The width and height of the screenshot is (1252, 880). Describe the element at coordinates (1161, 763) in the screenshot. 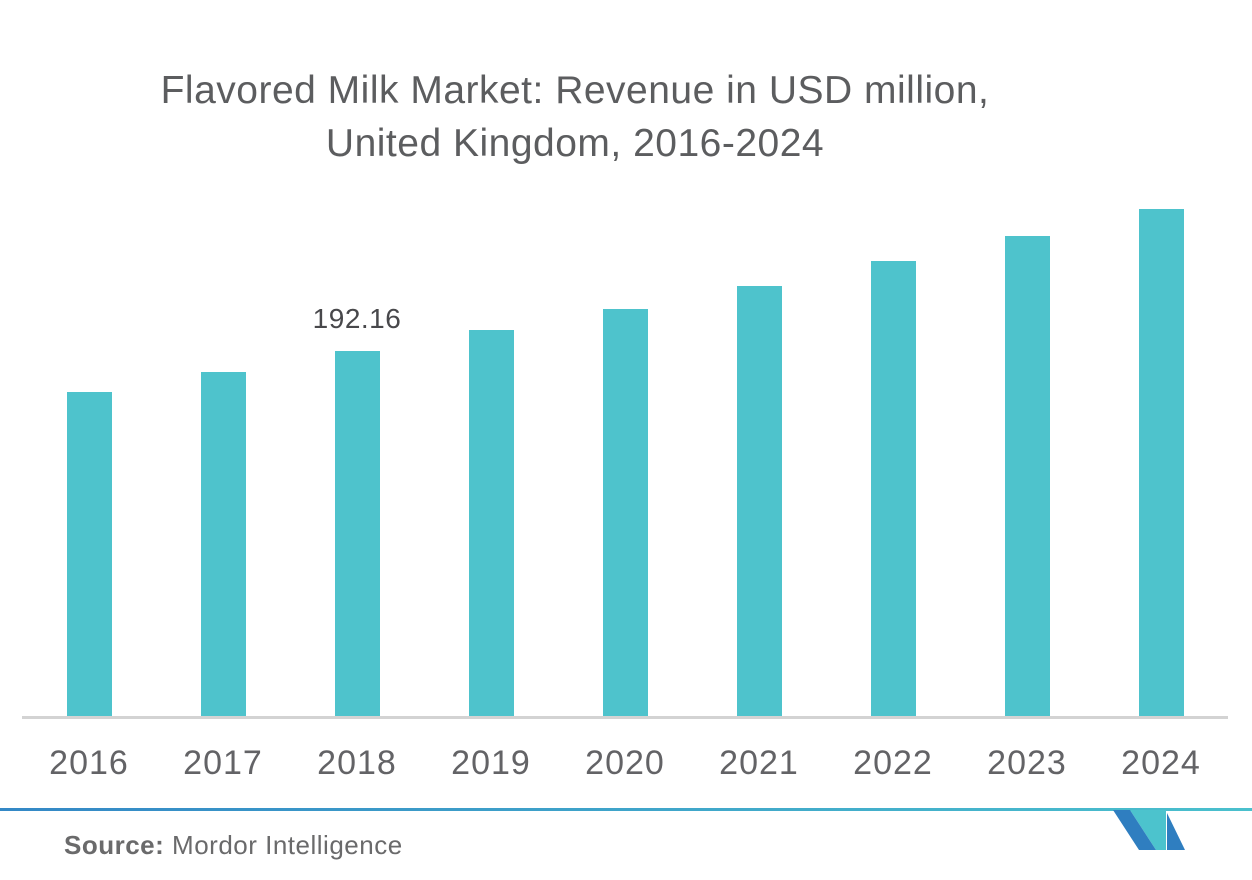

I see `x-axis-label-2024: 2024` at that location.